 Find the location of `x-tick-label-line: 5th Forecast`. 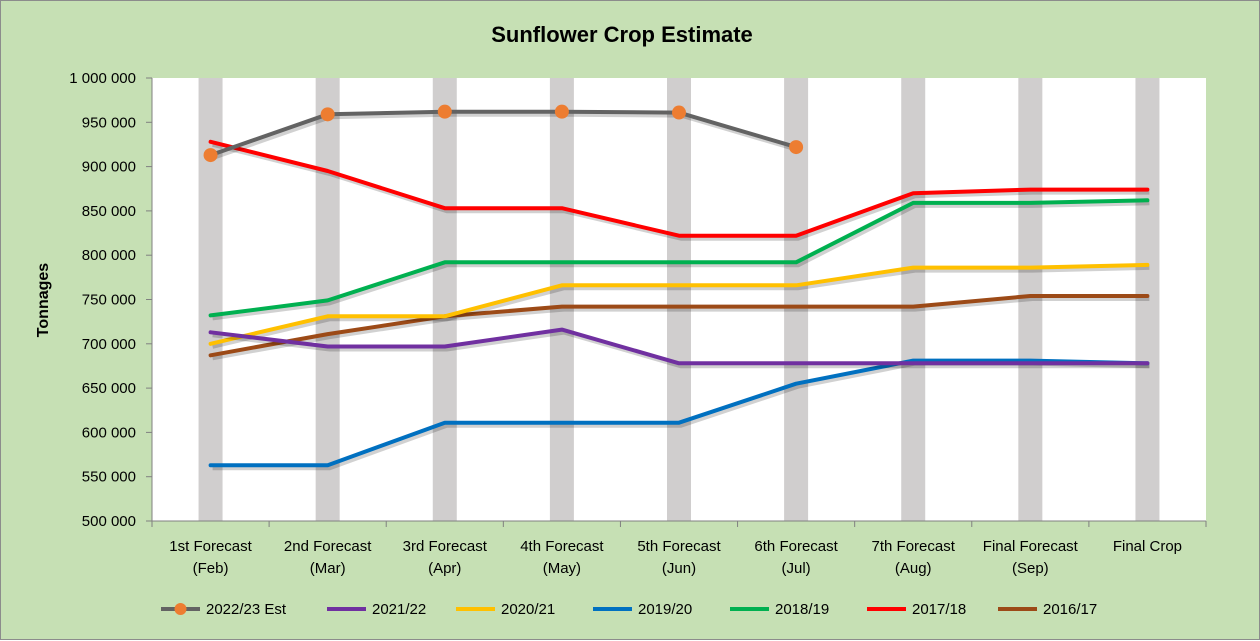

x-tick-label-line: 5th Forecast is located at coordinates (679, 546).